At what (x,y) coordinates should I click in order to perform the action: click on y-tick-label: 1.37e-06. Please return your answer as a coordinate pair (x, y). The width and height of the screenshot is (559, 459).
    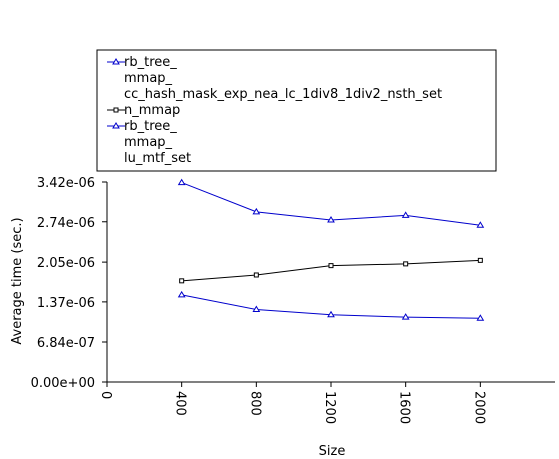
    Looking at the image, I should click on (66, 303).